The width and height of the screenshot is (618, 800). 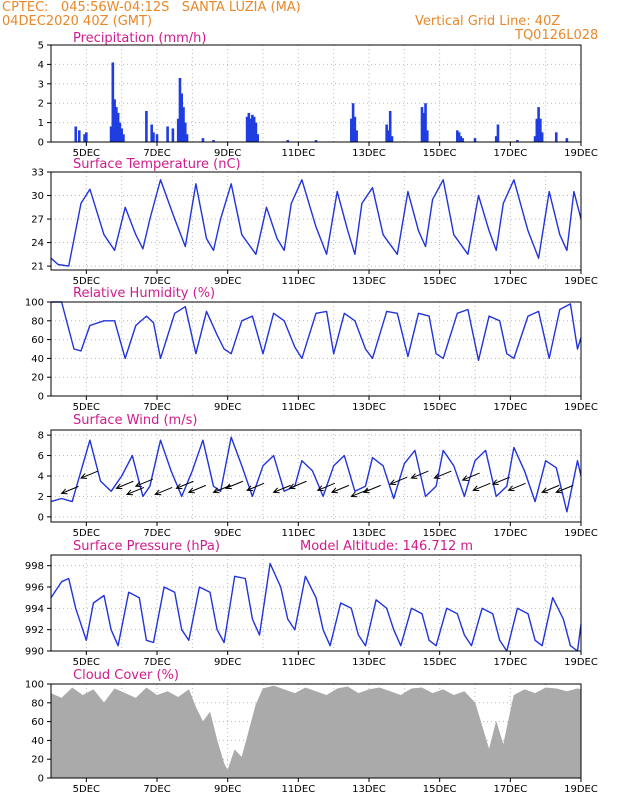 What do you see at coordinates (34, 652) in the screenshot?
I see `y-tick-label: 990` at bounding box center [34, 652].